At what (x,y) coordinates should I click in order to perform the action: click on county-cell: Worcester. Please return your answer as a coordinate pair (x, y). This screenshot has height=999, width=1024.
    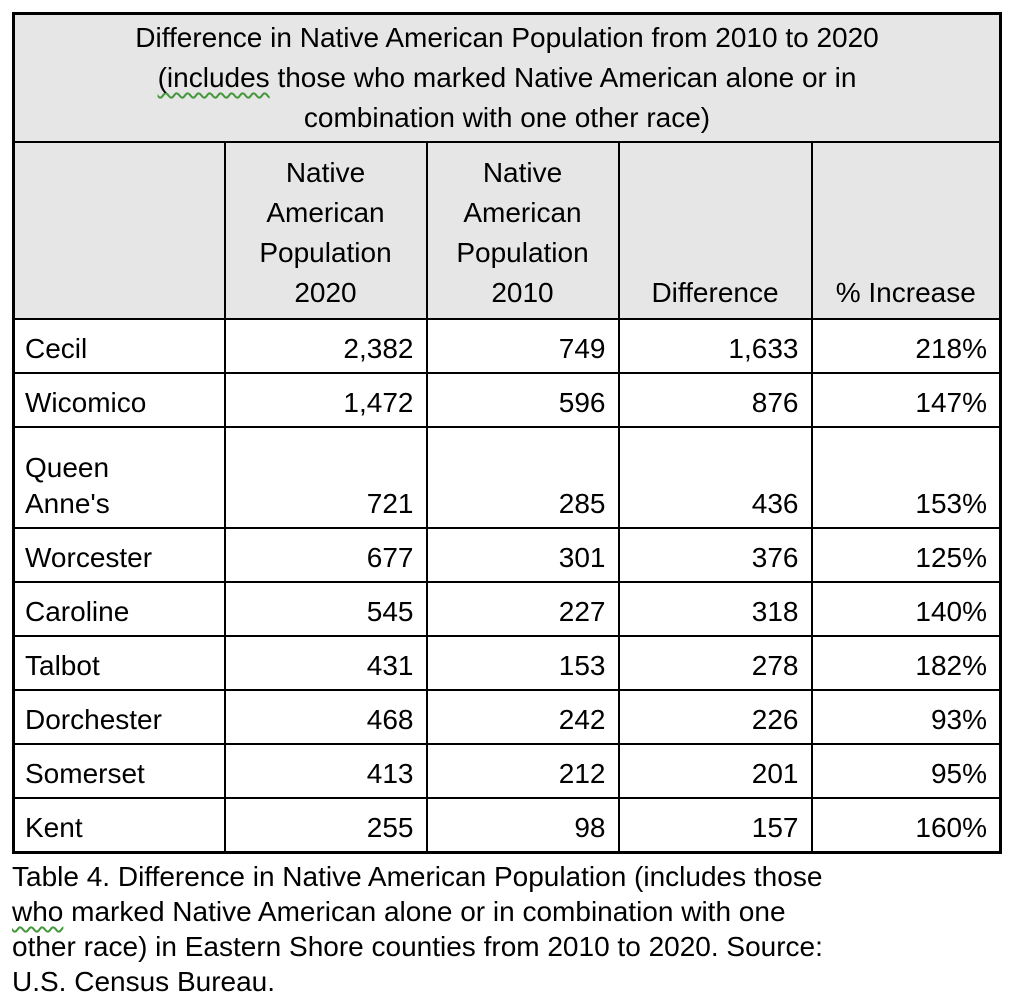
    Looking at the image, I should click on (119, 555).